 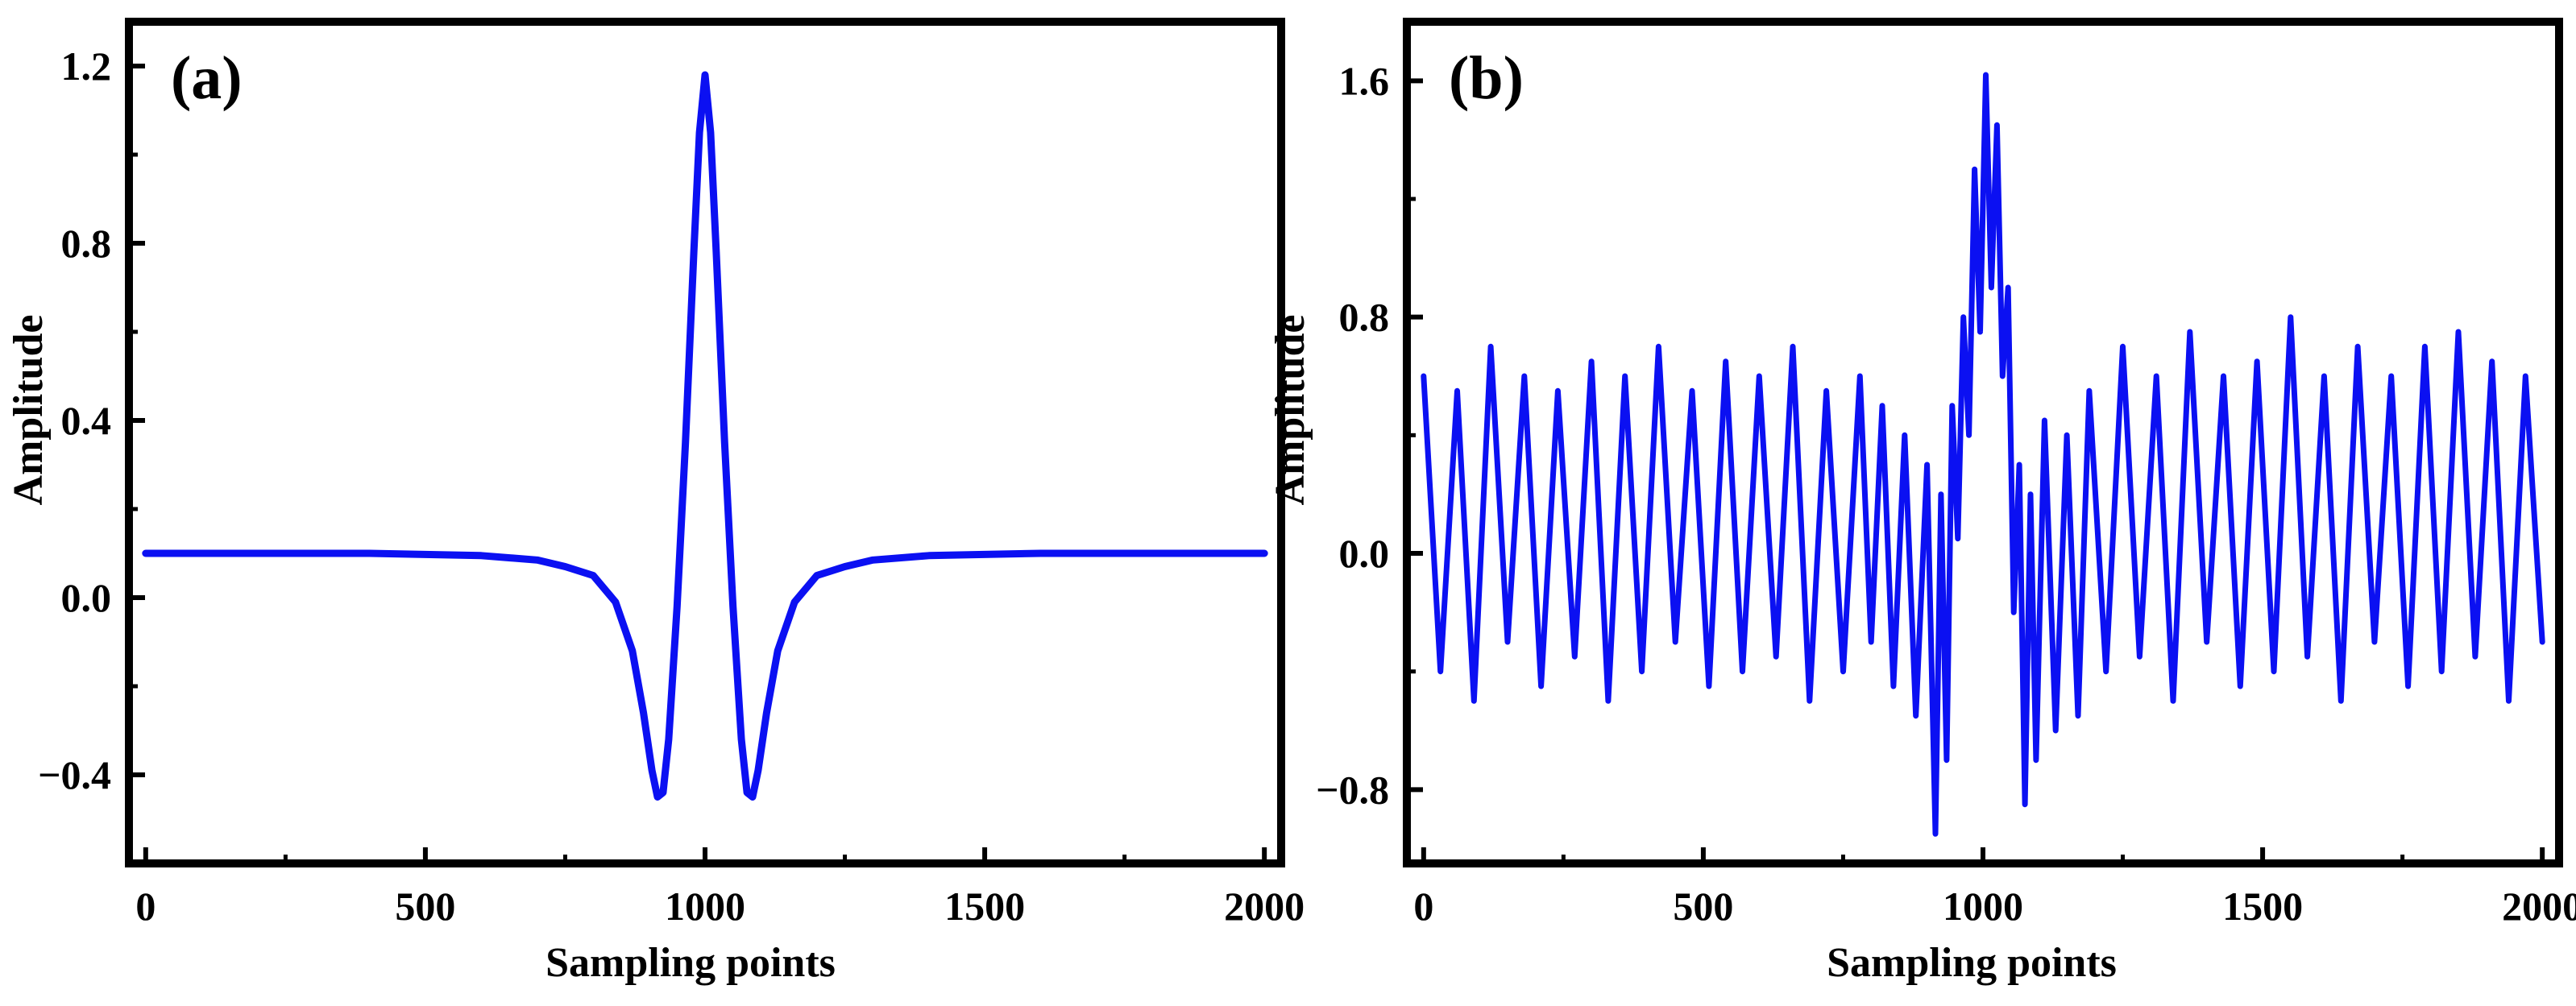 What do you see at coordinates (2539, 907) in the screenshot?
I see `x-tick-label-b-4: 2000` at bounding box center [2539, 907].